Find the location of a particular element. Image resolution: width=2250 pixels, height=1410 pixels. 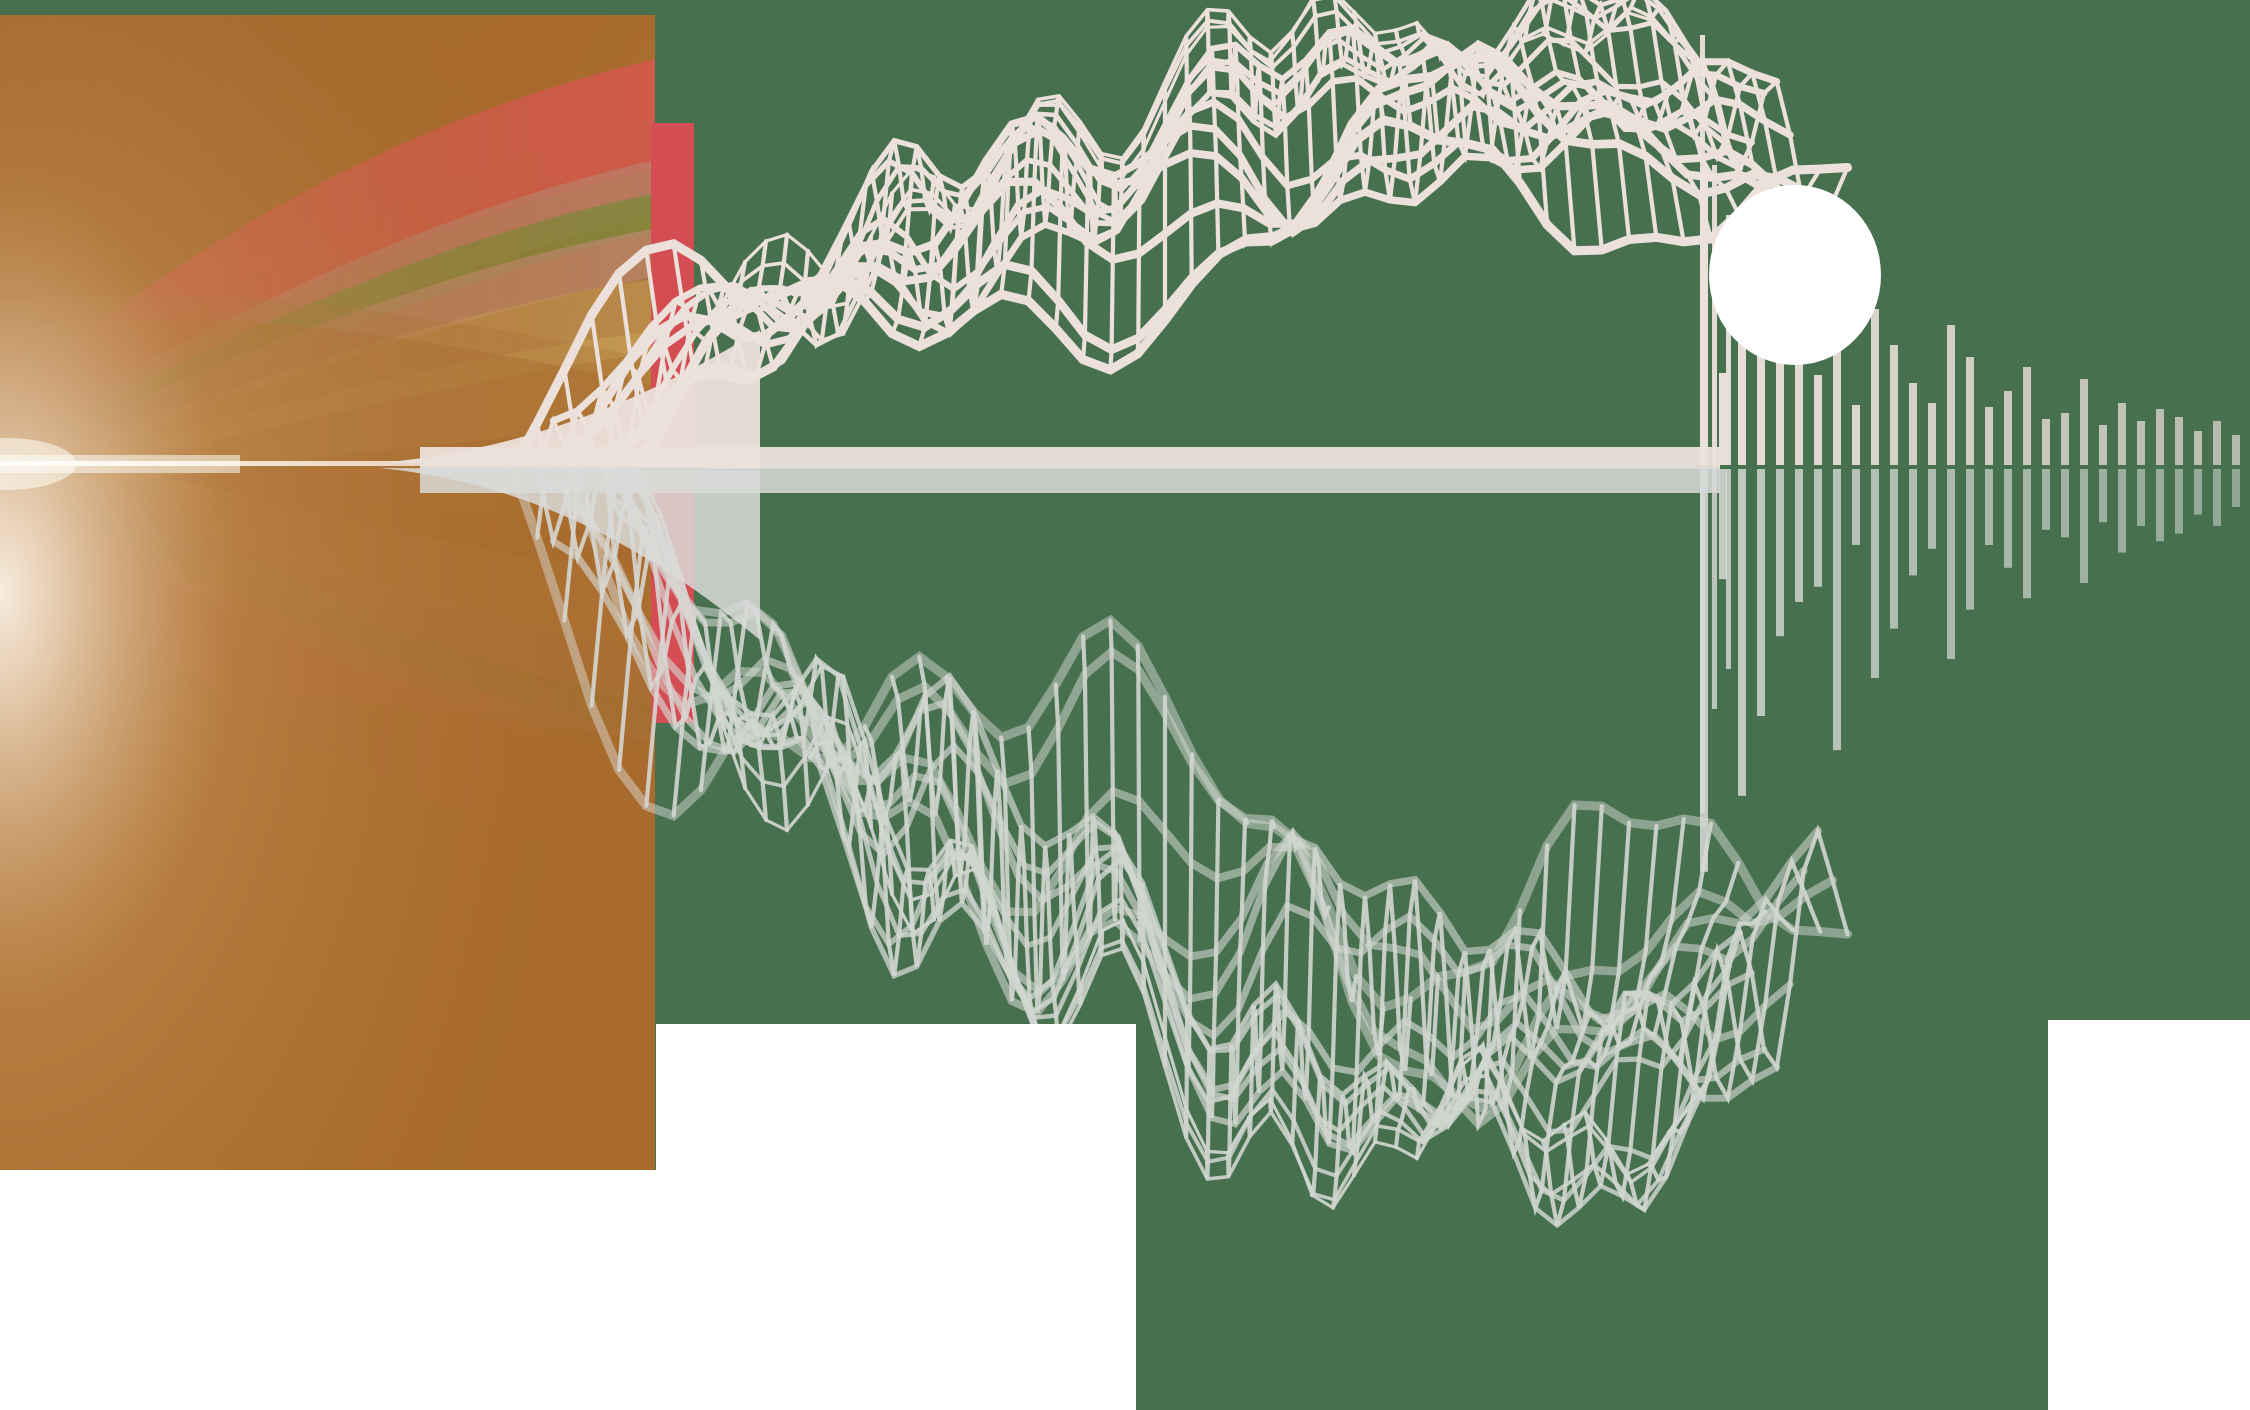

white-rect-bottom-right is located at coordinates (2149, 1215).